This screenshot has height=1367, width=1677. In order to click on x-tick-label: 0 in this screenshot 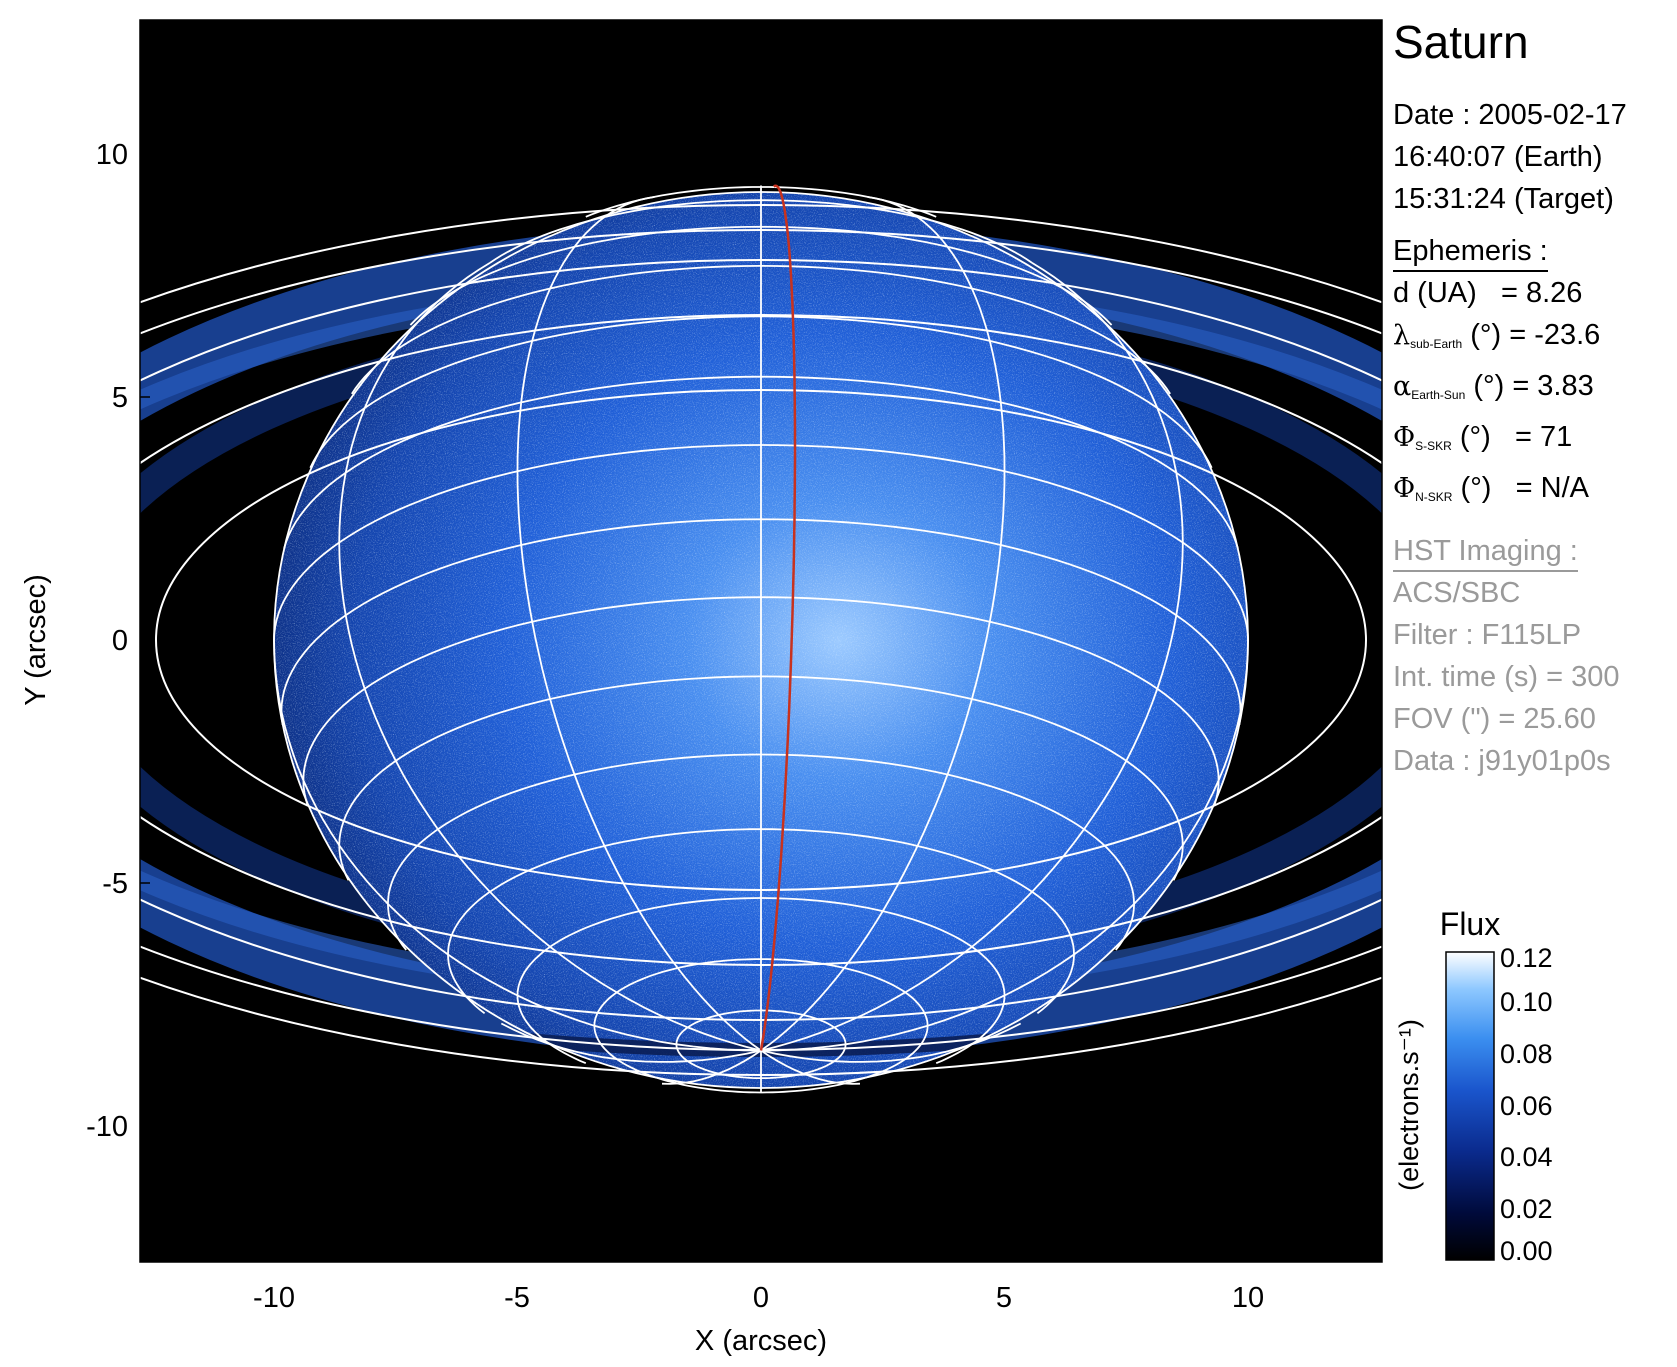, I will do `click(761, 1298)`.